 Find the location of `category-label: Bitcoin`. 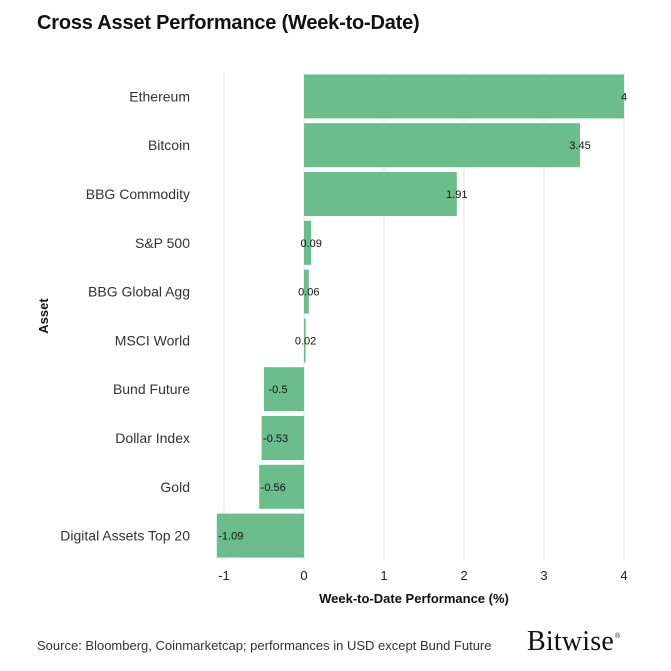

category-label: Bitcoin is located at coordinates (169, 145).